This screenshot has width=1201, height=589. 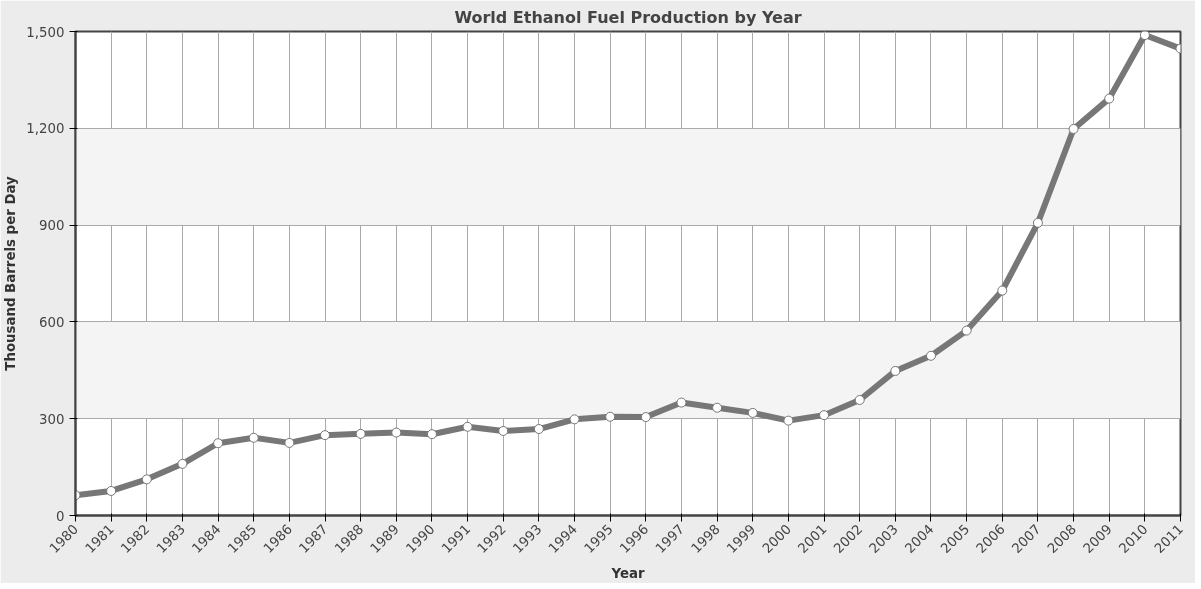 I want to click on y-tick-label: 900, so click(x=52, y=226).